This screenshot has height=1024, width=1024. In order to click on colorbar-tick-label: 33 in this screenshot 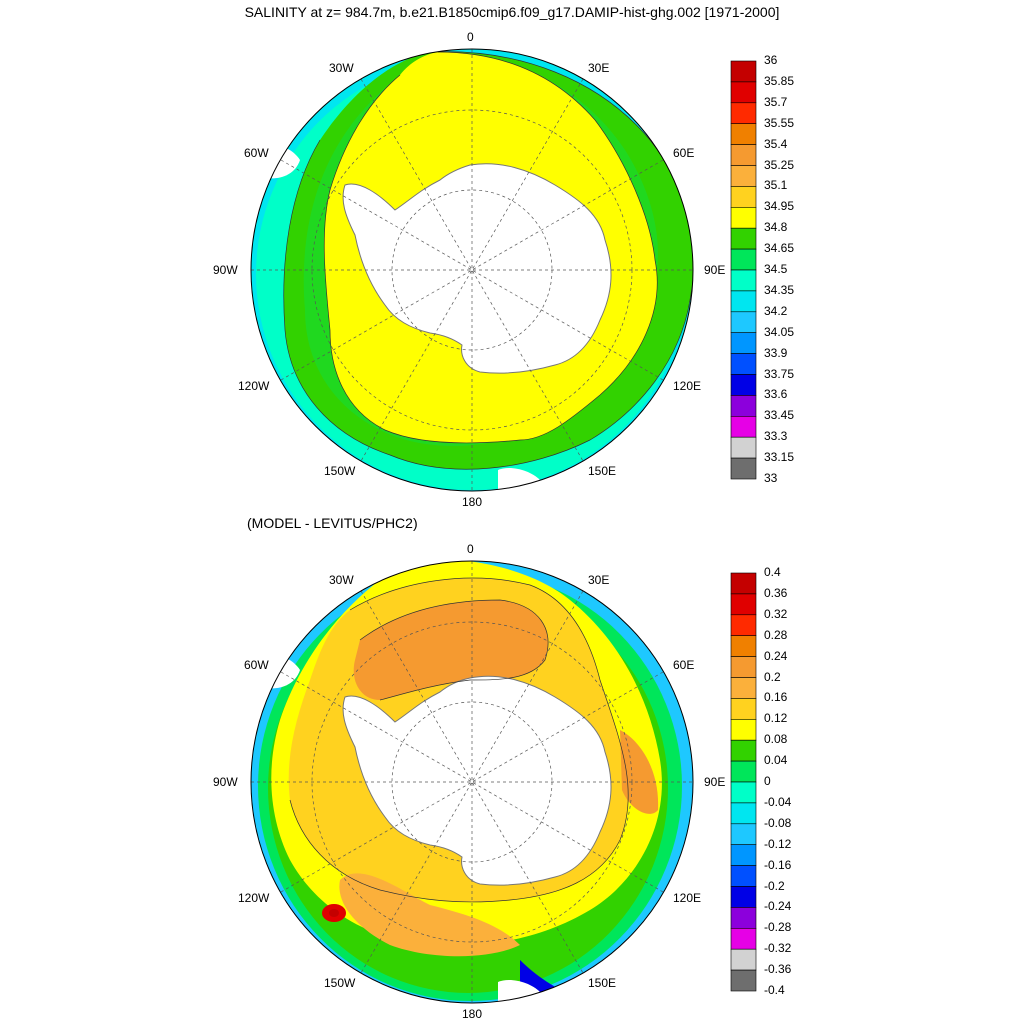, I will do `click(771, 478)`.